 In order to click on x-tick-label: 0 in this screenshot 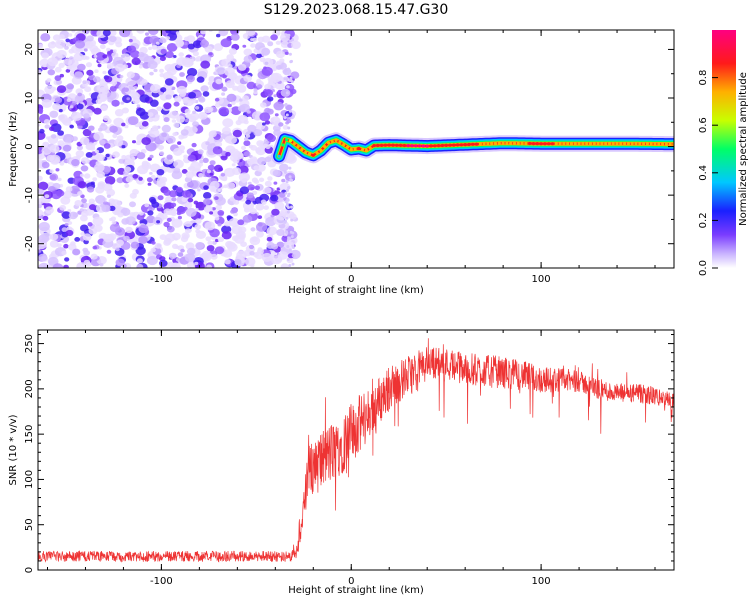, I will do `click(351, 279)`.